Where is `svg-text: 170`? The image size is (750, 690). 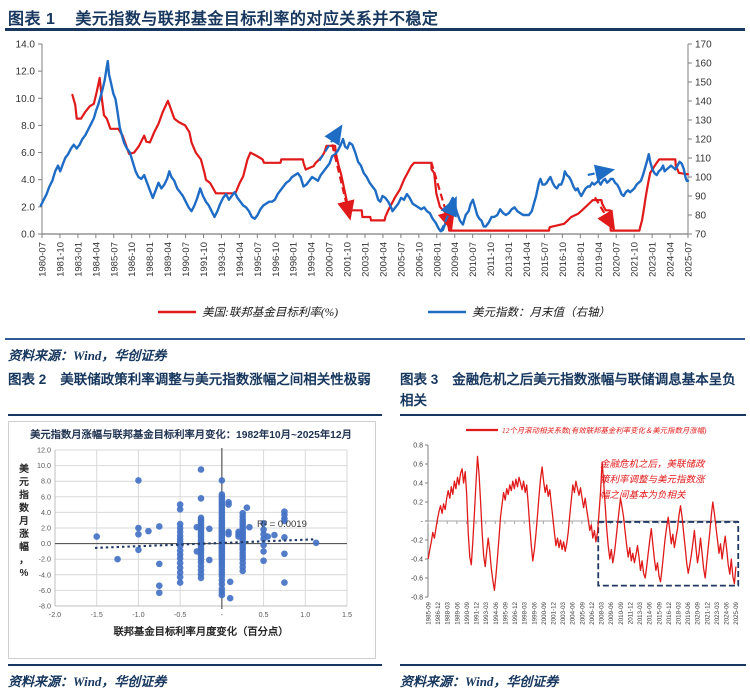
svg-text: 170 is located at coordinates (703, 45).